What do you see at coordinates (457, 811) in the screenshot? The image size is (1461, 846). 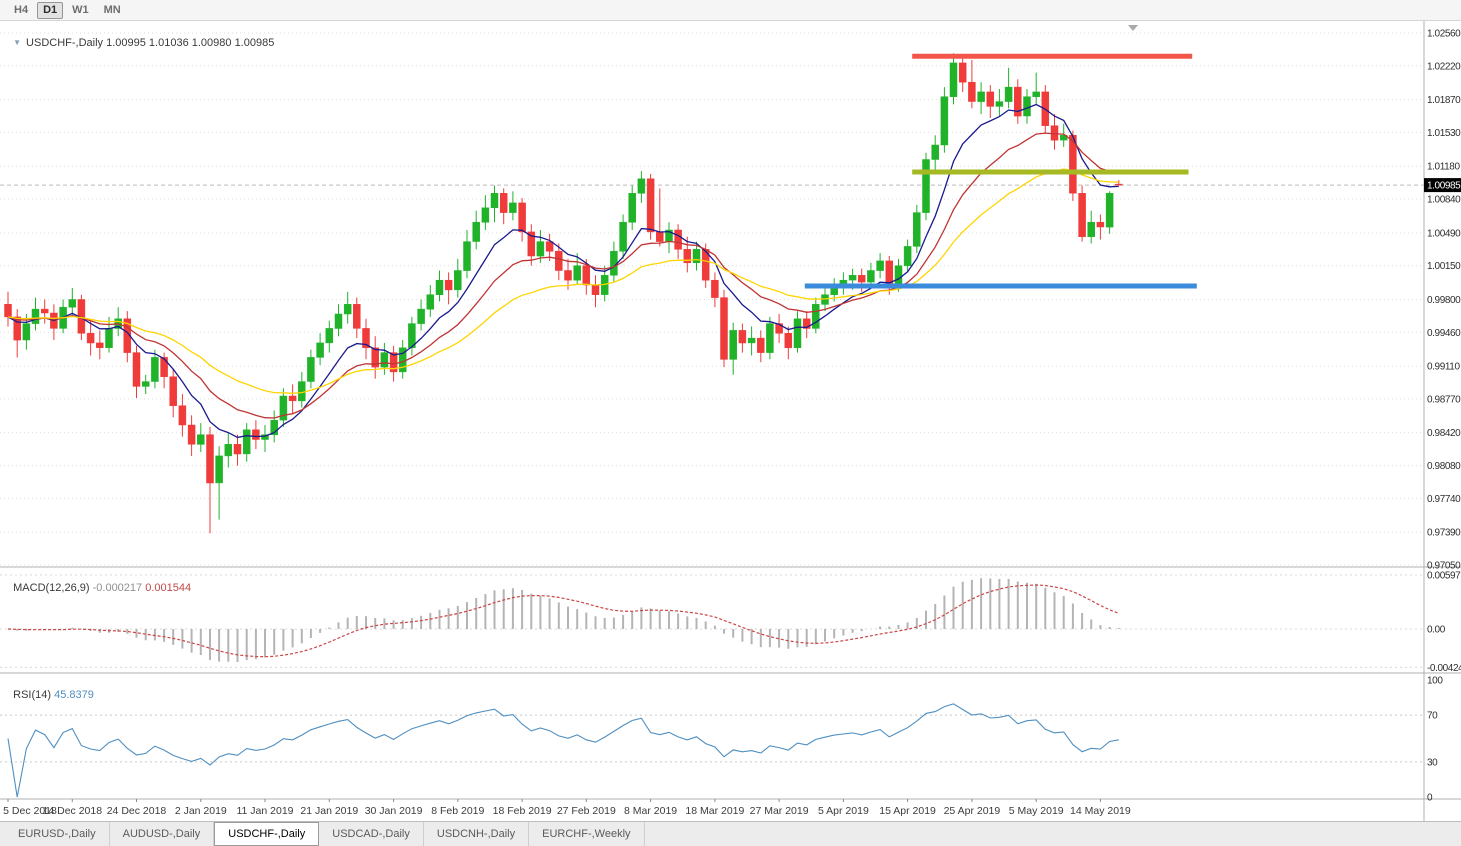 I see `svg-text: 8 Feb 2019` at bounding box center [457, 811].